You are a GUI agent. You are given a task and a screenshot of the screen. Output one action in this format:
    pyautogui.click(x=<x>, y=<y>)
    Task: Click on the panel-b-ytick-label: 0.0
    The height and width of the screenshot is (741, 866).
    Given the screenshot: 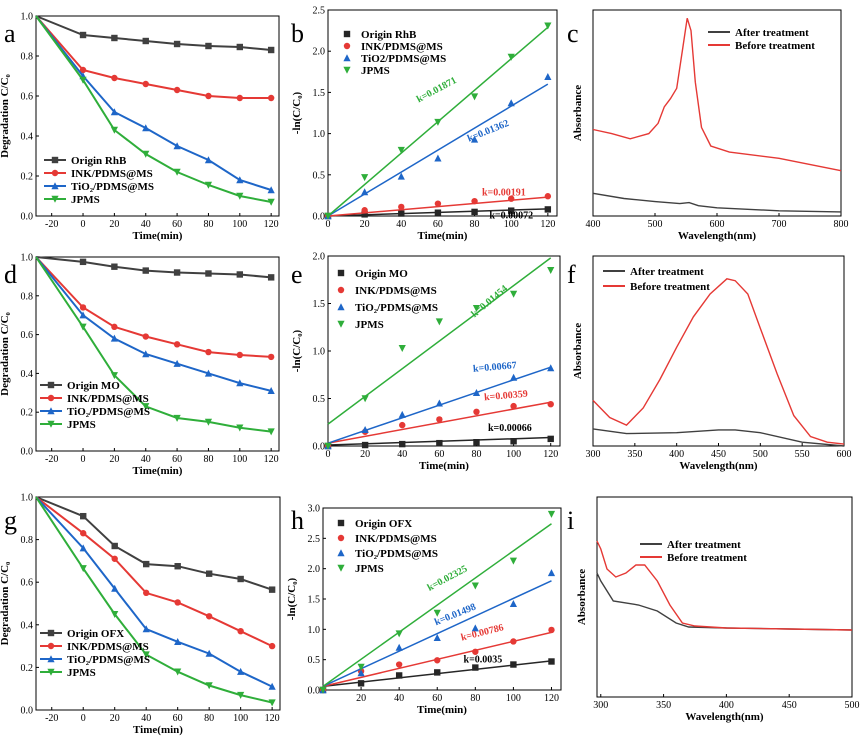 What is the action you would take?
    pyautogui.click(x=319, y=217)
    